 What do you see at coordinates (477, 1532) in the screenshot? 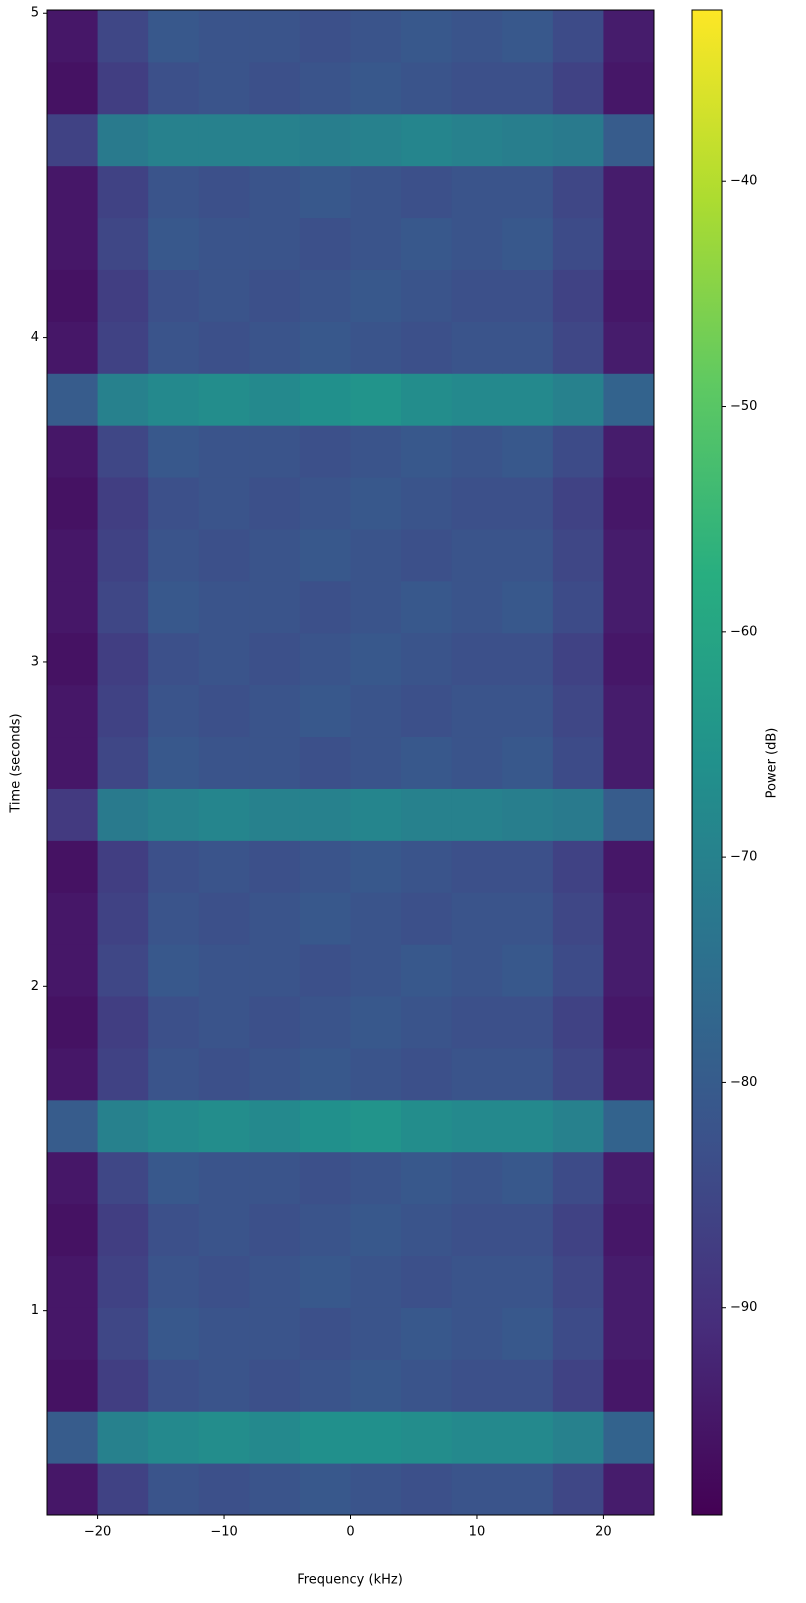
I see `x-tick-label: 10` at bounding box center [477, 1532].